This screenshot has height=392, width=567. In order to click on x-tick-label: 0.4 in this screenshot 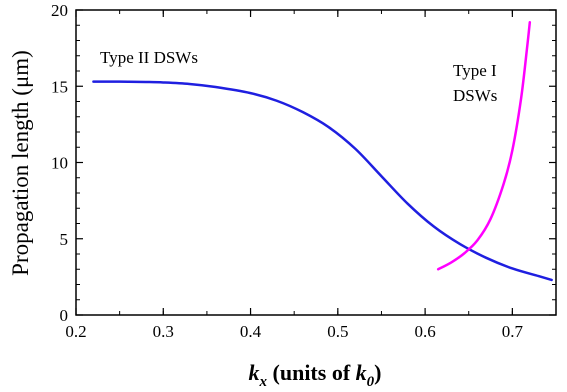, I will do `click(251, 331)`.